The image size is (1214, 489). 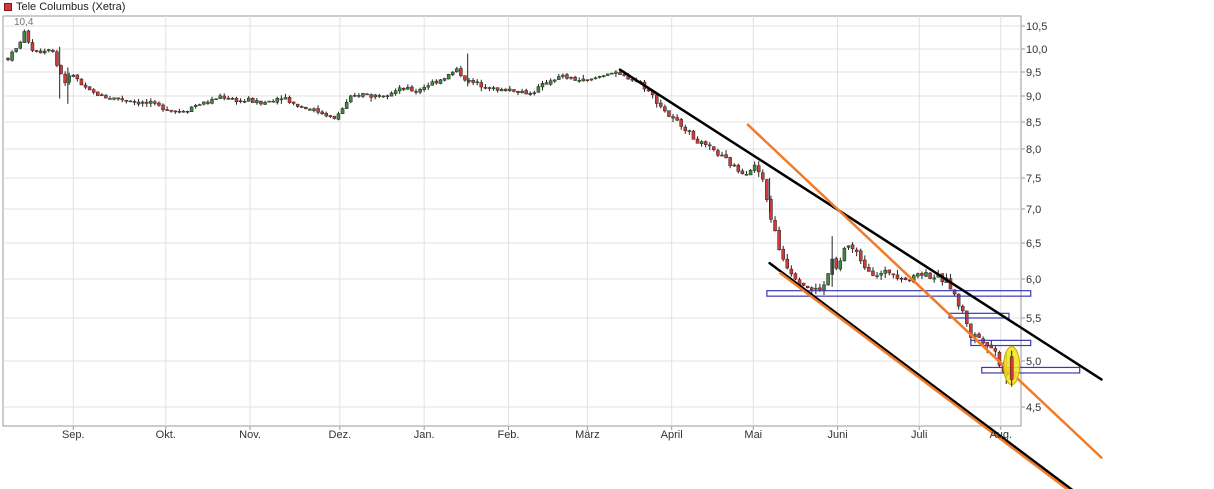 I want to click on x-tick-label: Aug., so click(x=1000, y=435).